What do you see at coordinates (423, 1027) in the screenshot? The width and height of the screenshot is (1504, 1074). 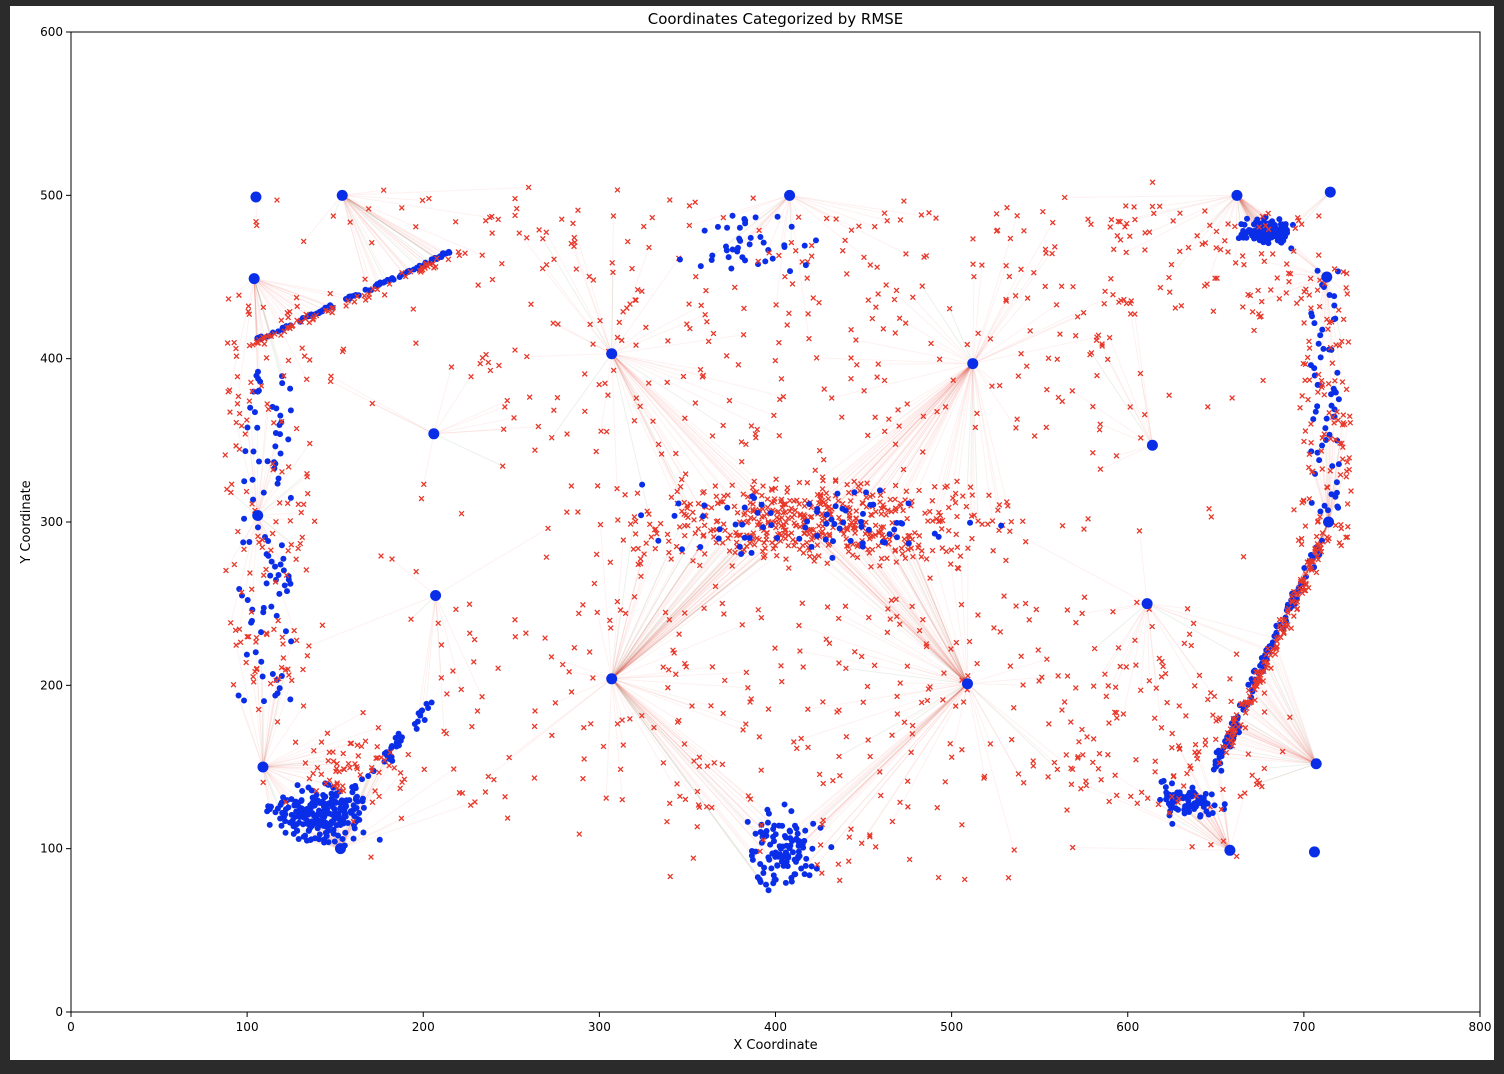 I see `x-tick-label: 200` at bounding box center [423, 1027].